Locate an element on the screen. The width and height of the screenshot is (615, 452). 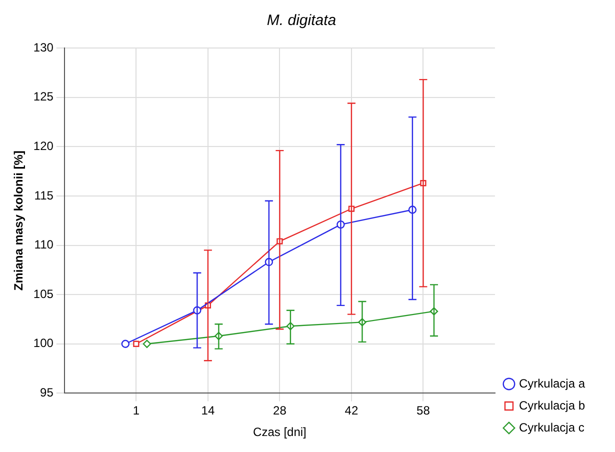
x-tick-label: 14 is located at coordinates (208, 411).